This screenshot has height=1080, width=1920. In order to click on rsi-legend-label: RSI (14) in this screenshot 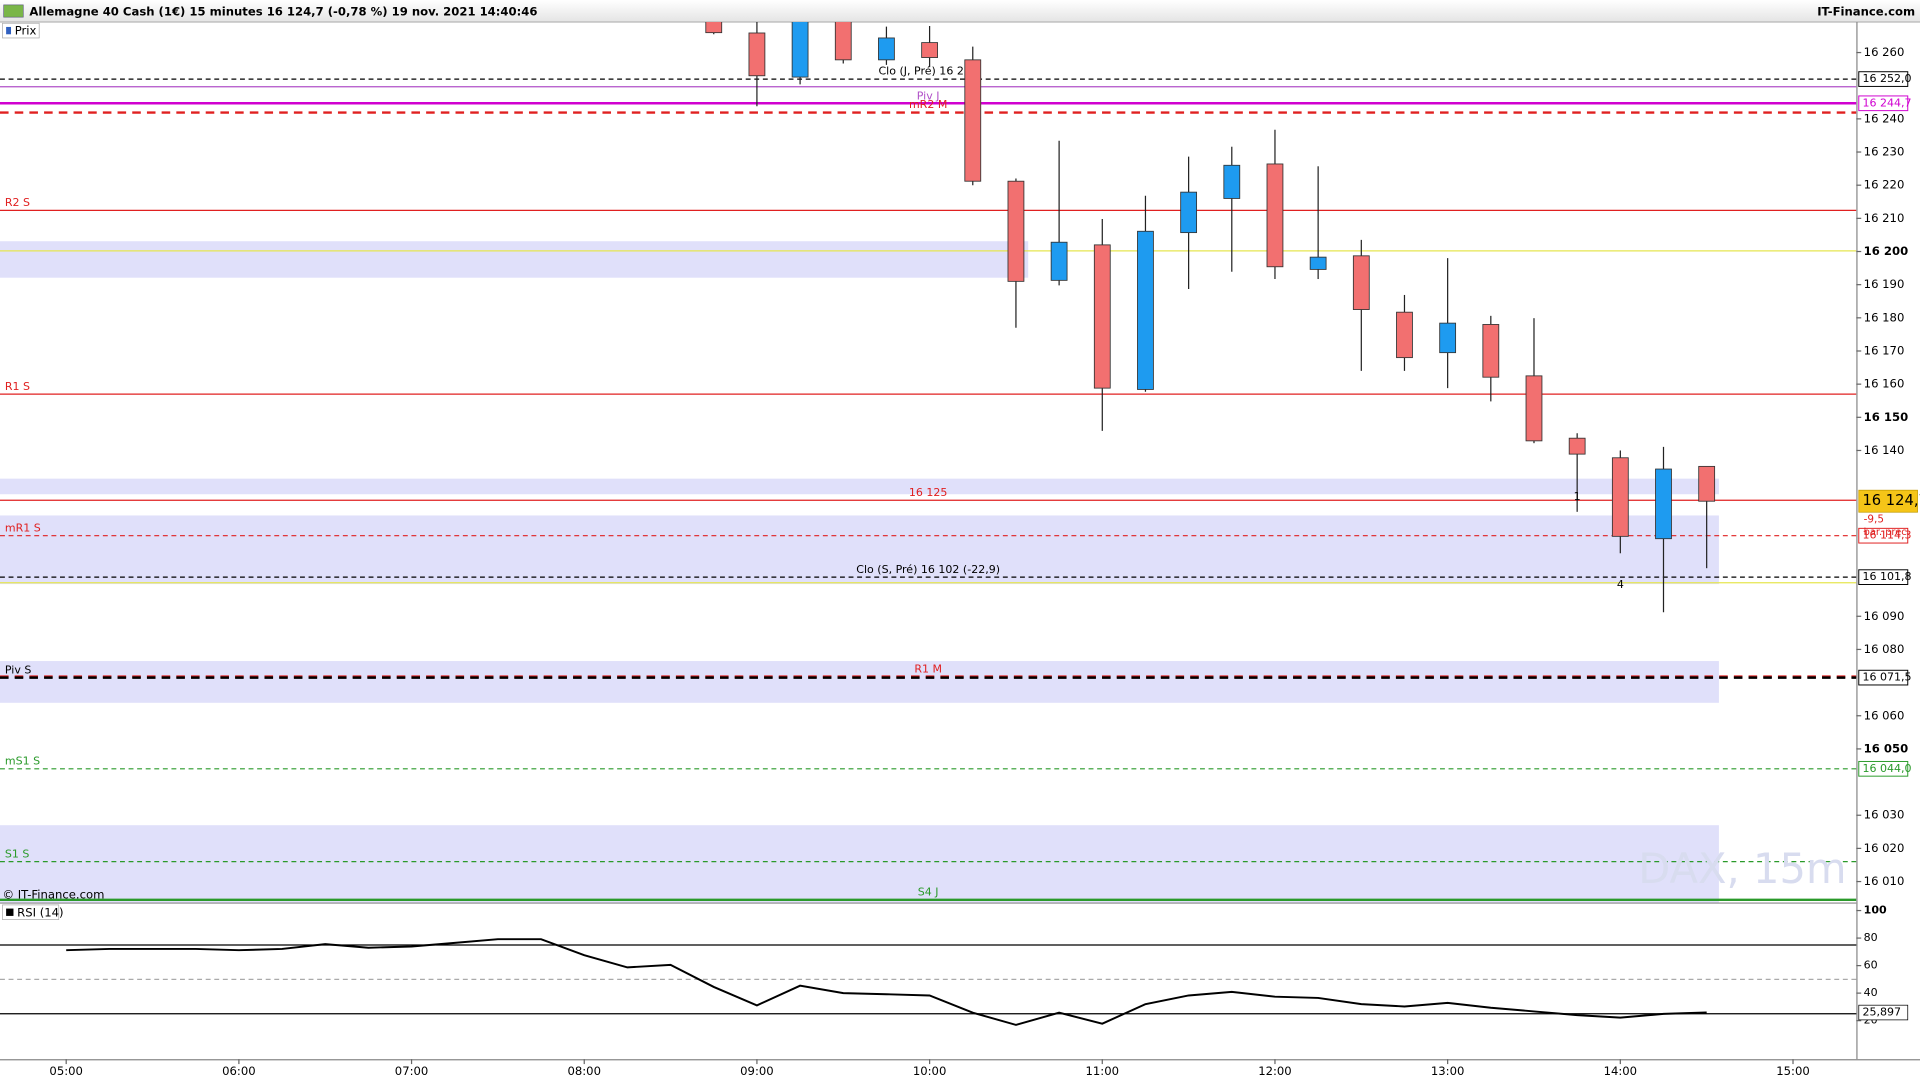, I will do `click(40, 912)`.